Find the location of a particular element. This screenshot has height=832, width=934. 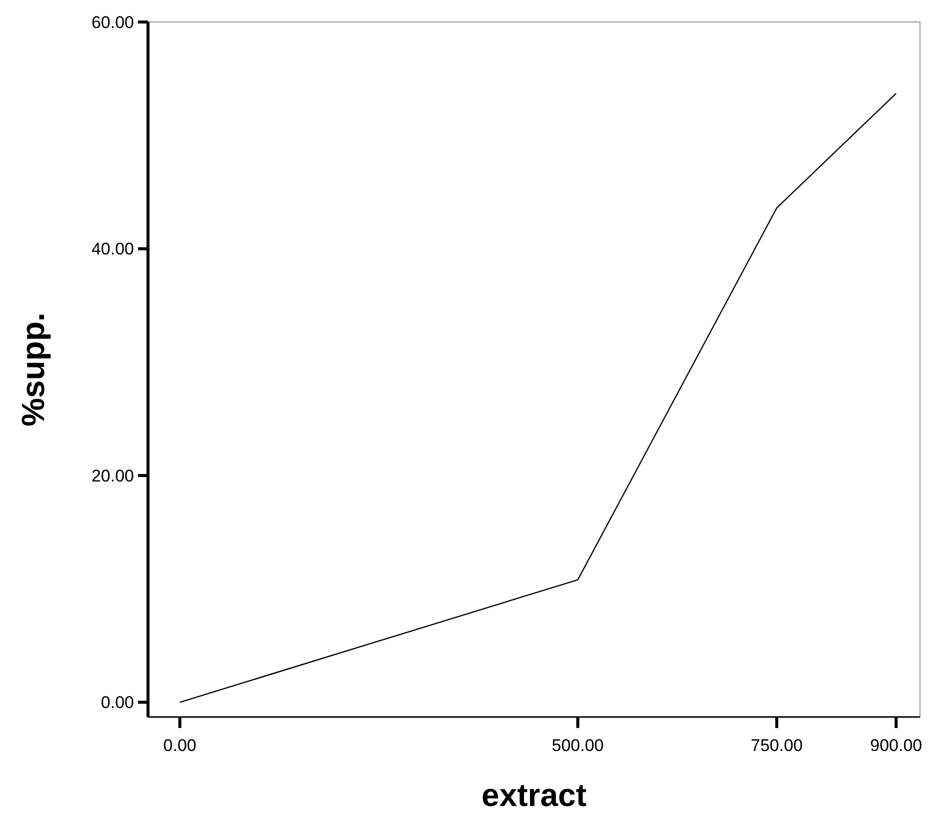

y-axis-title: %supp. is located at coordinates (33, 369).